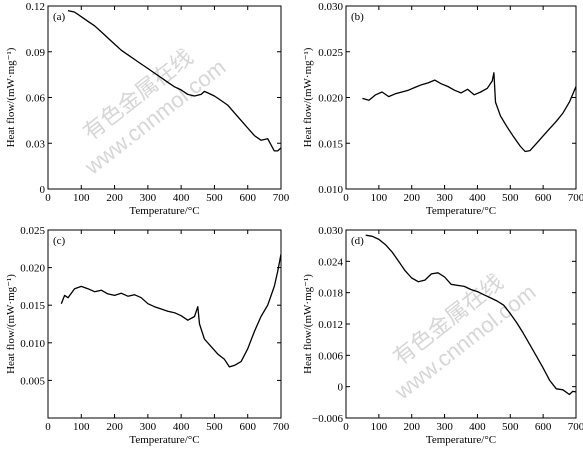 This screenshot has width=583, height=452. I want to click on y-tick-label: 0.024, so click(330, 262).